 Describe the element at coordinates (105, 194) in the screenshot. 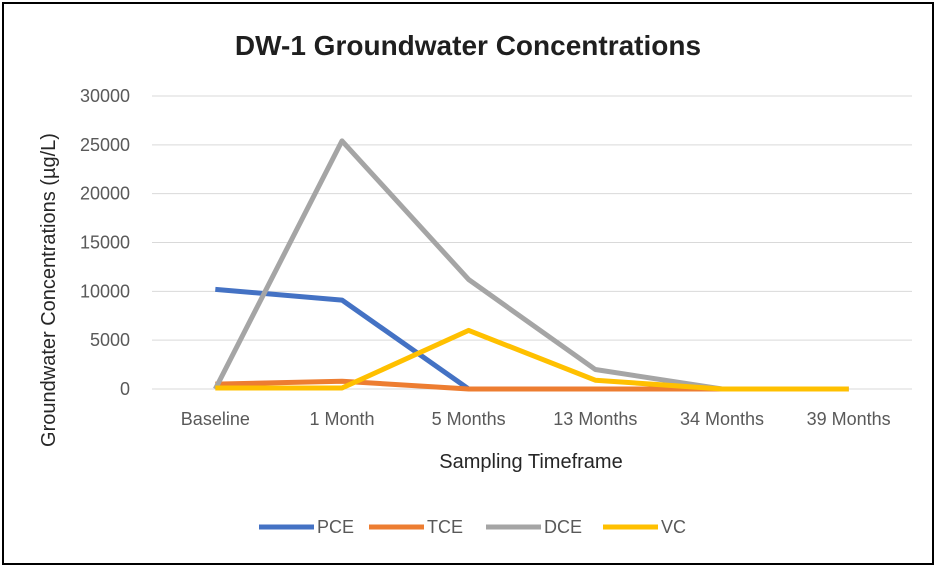

I see `y-tick-label: 20000` at that location.